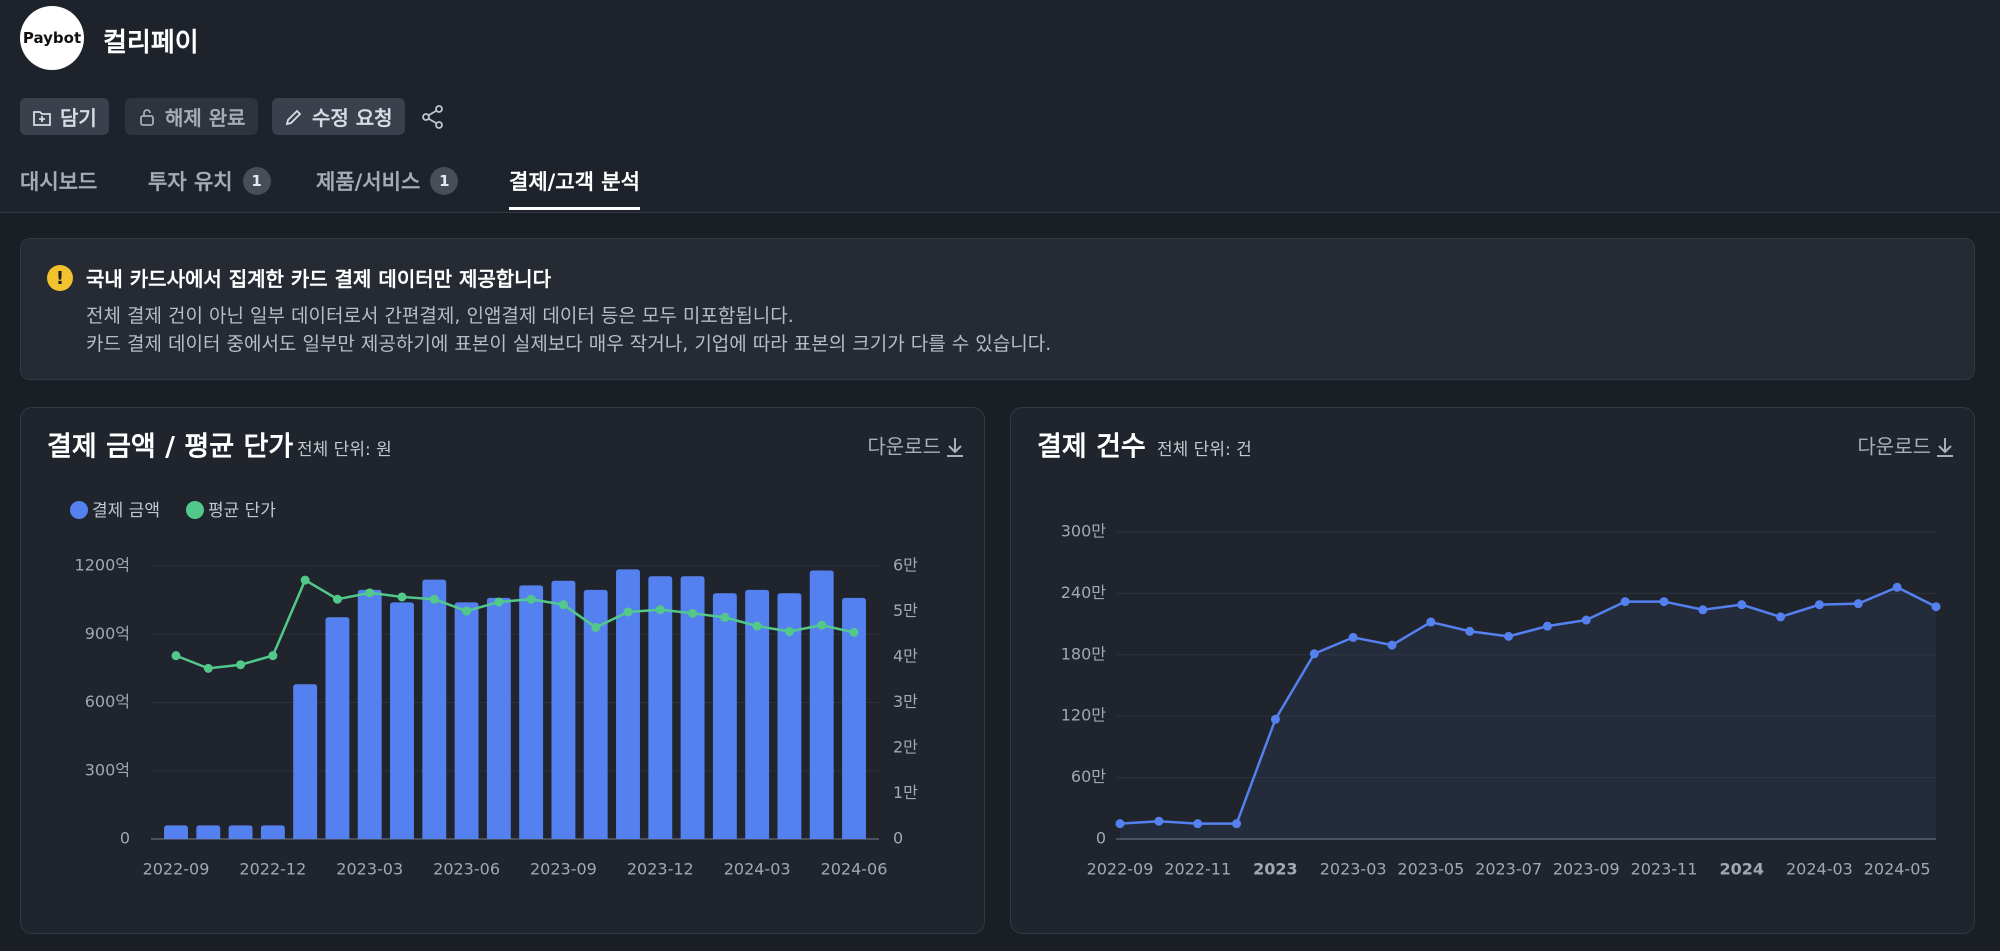  I want to click on tab-label: 대시보드, so click(59, 182).